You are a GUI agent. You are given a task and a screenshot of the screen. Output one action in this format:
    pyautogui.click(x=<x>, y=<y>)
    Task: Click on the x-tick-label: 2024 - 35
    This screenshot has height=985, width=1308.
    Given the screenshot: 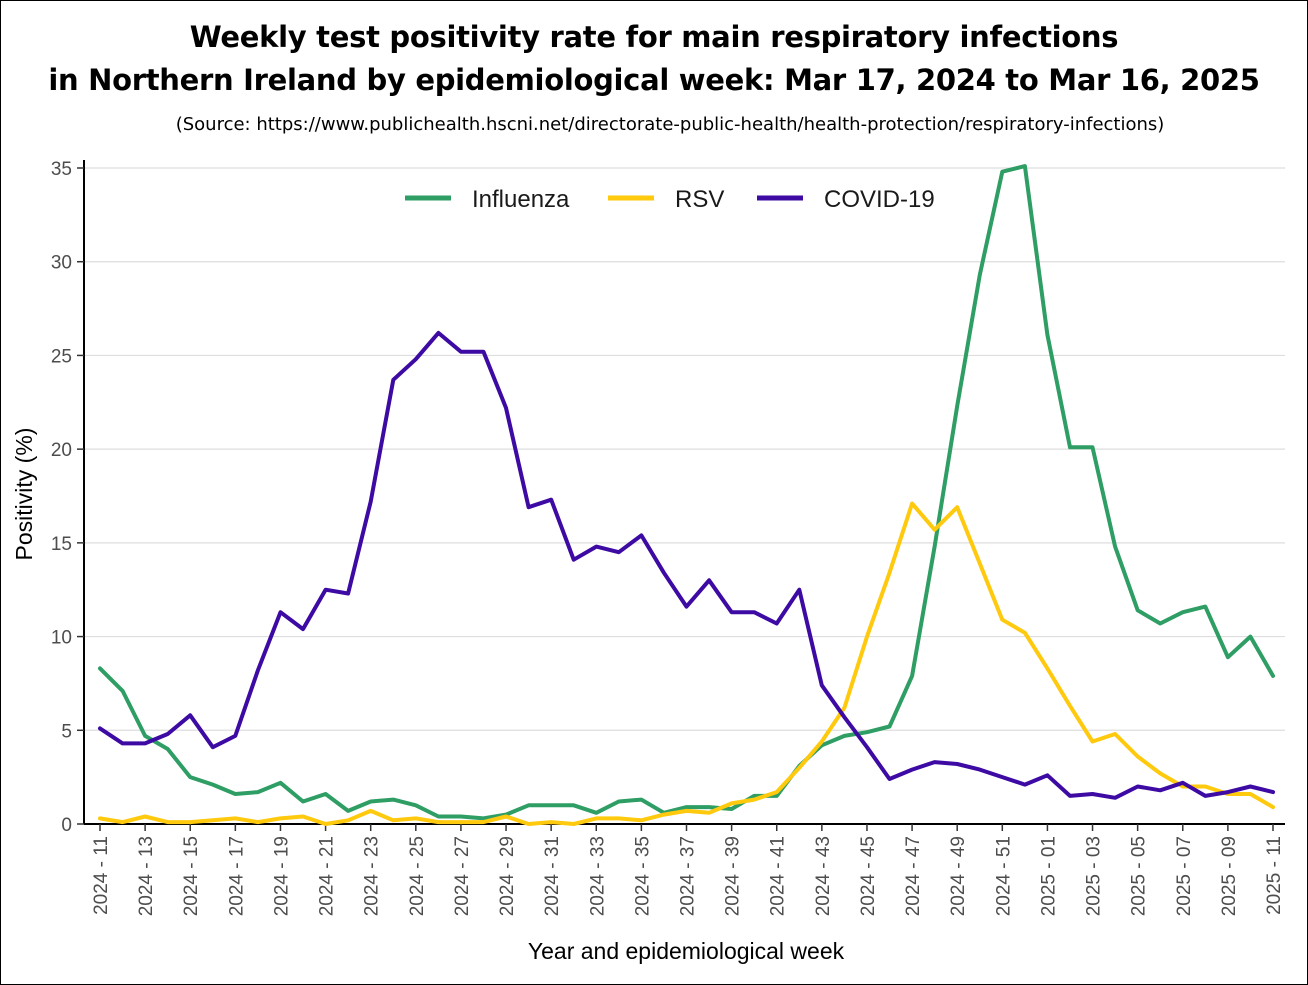 What is the action you would take?
    pyautogui.click(x=642, y=876)
    